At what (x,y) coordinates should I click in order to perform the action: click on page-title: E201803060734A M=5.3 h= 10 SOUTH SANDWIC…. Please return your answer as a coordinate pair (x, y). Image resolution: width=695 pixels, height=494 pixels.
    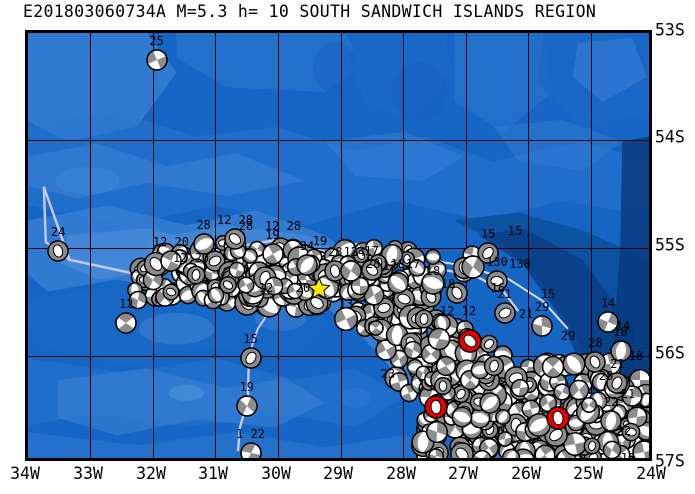
    Looking at the image, I should click on (310, 11).